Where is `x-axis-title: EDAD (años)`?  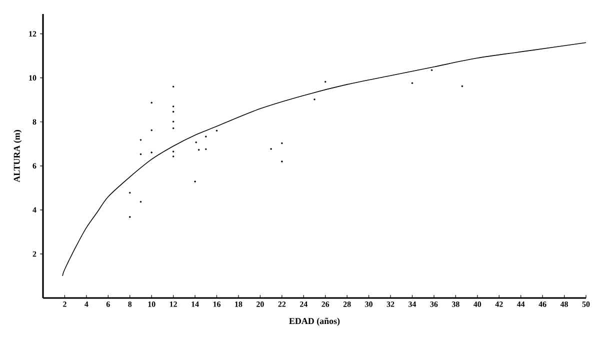
x-axis-title: EDAD (años) is located at coordinates (314, 322).